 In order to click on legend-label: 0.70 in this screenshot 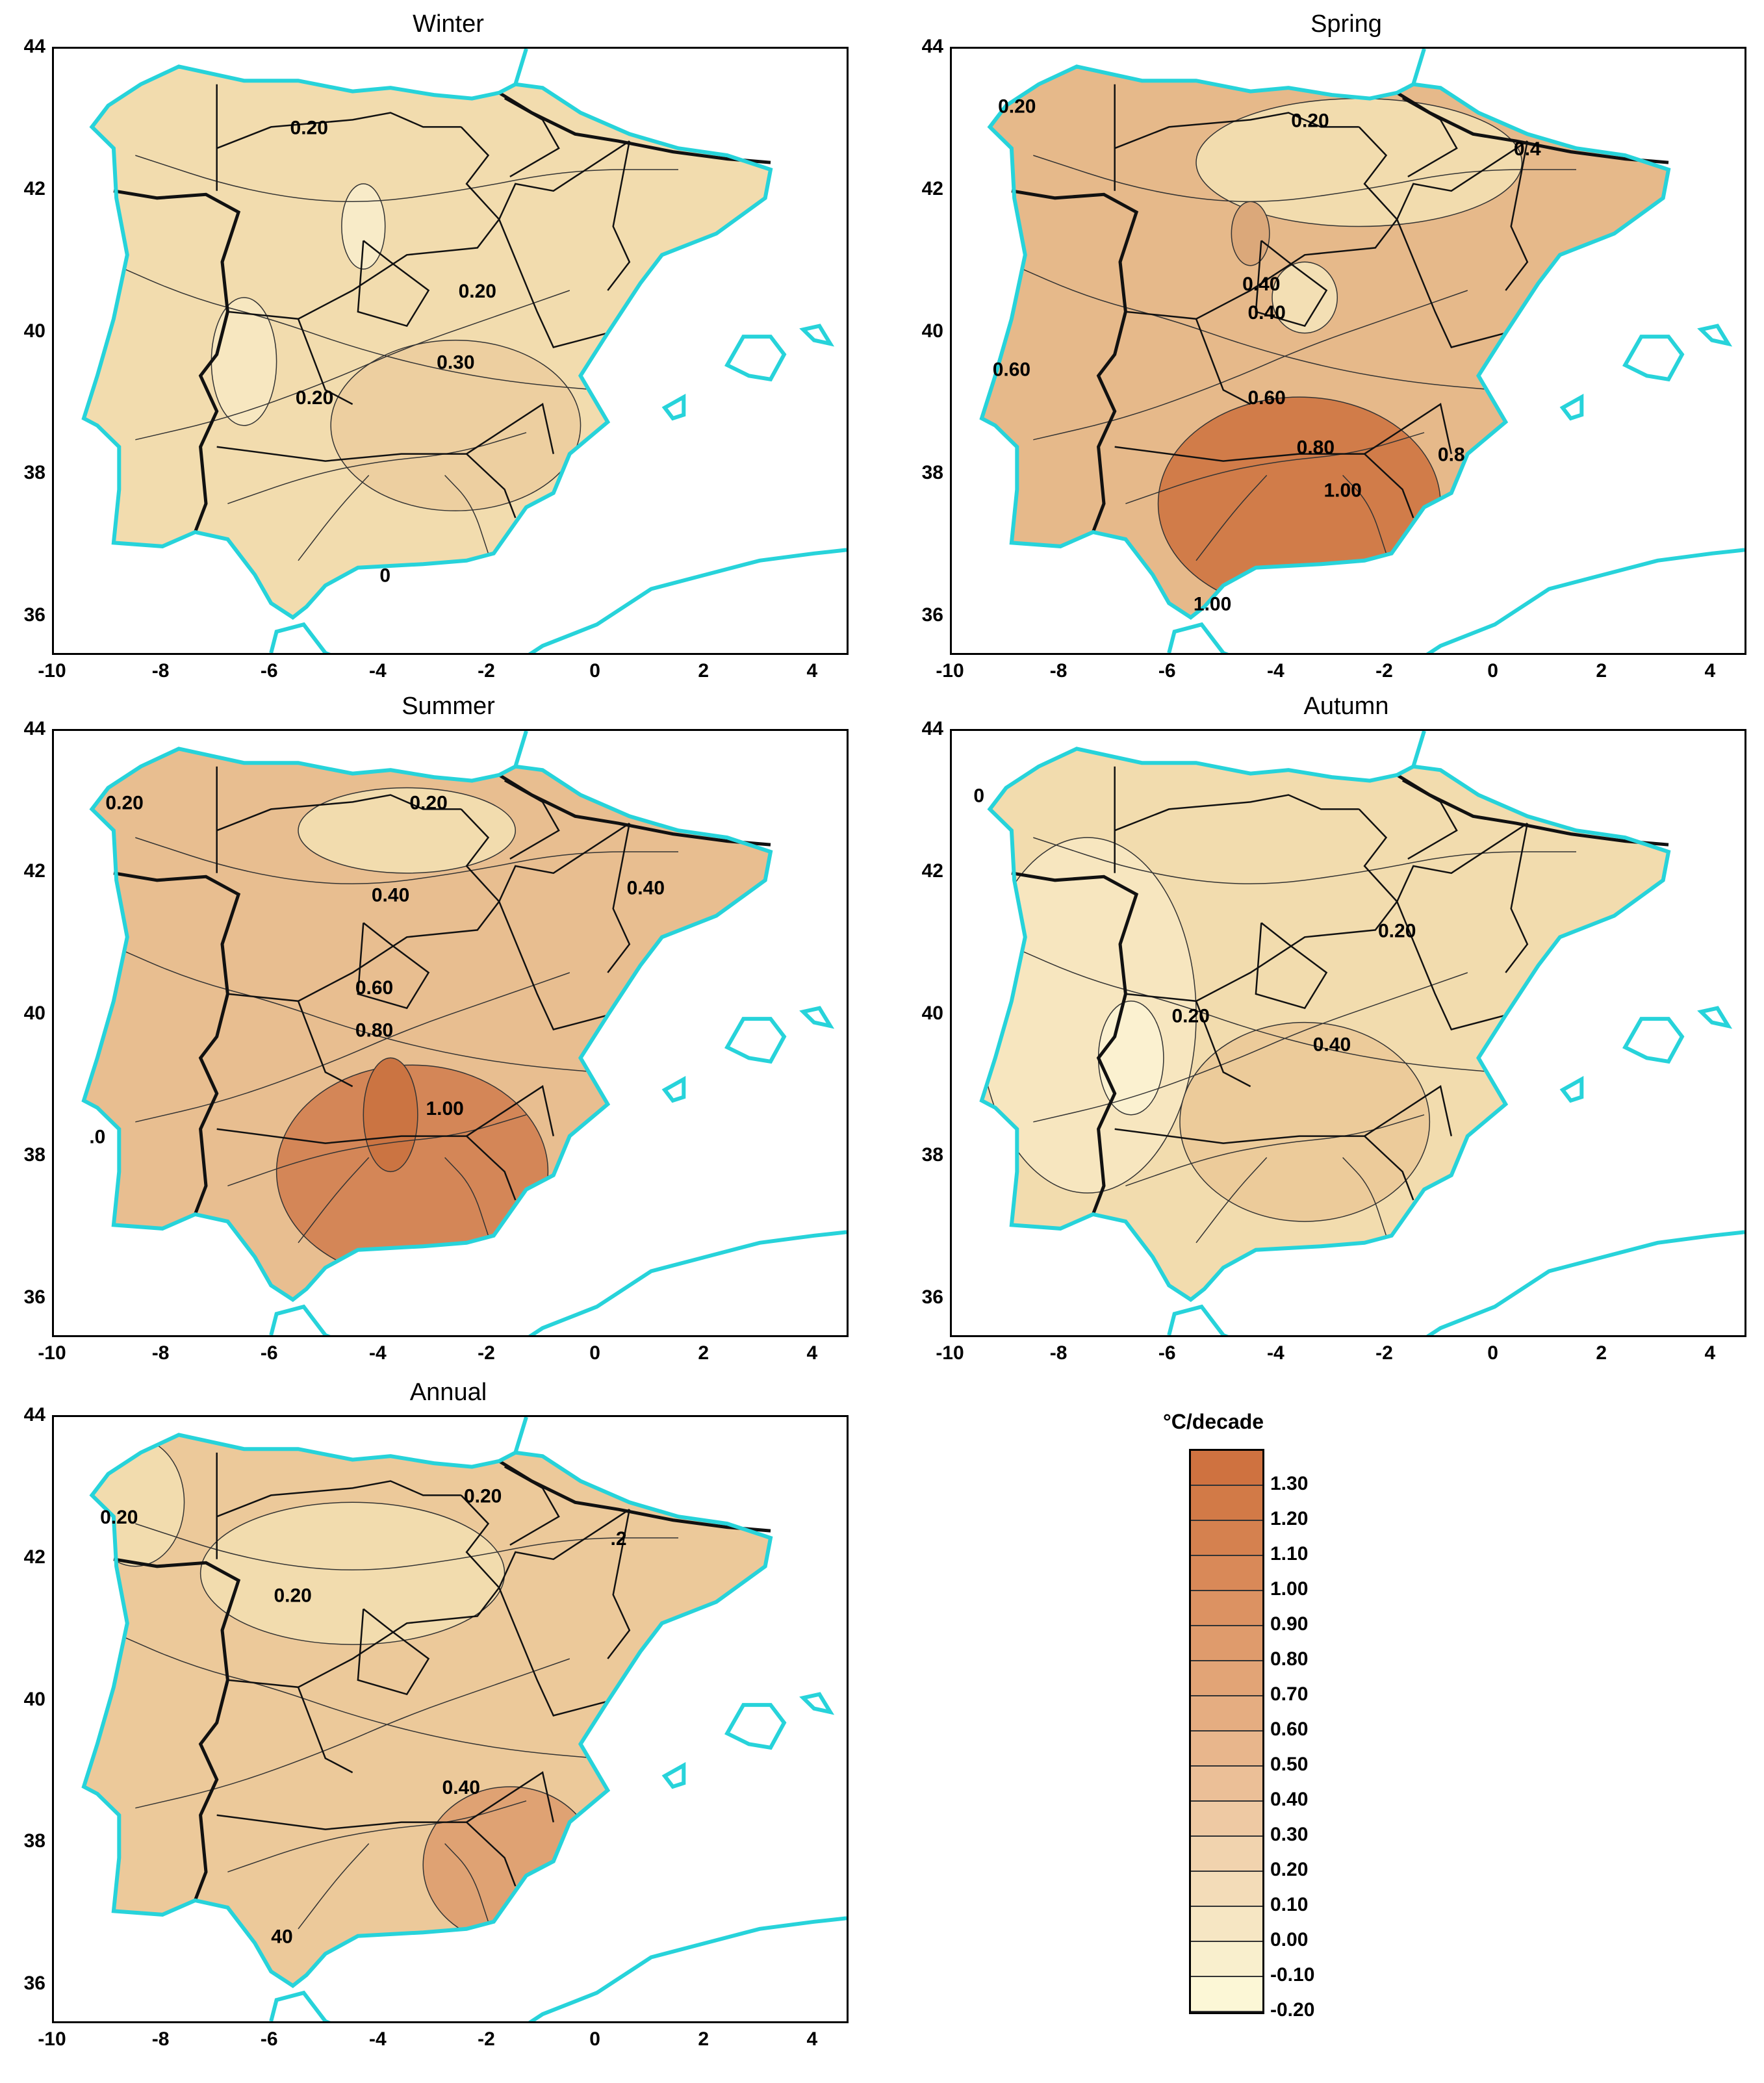, I will do `click(1289, 1694)`.